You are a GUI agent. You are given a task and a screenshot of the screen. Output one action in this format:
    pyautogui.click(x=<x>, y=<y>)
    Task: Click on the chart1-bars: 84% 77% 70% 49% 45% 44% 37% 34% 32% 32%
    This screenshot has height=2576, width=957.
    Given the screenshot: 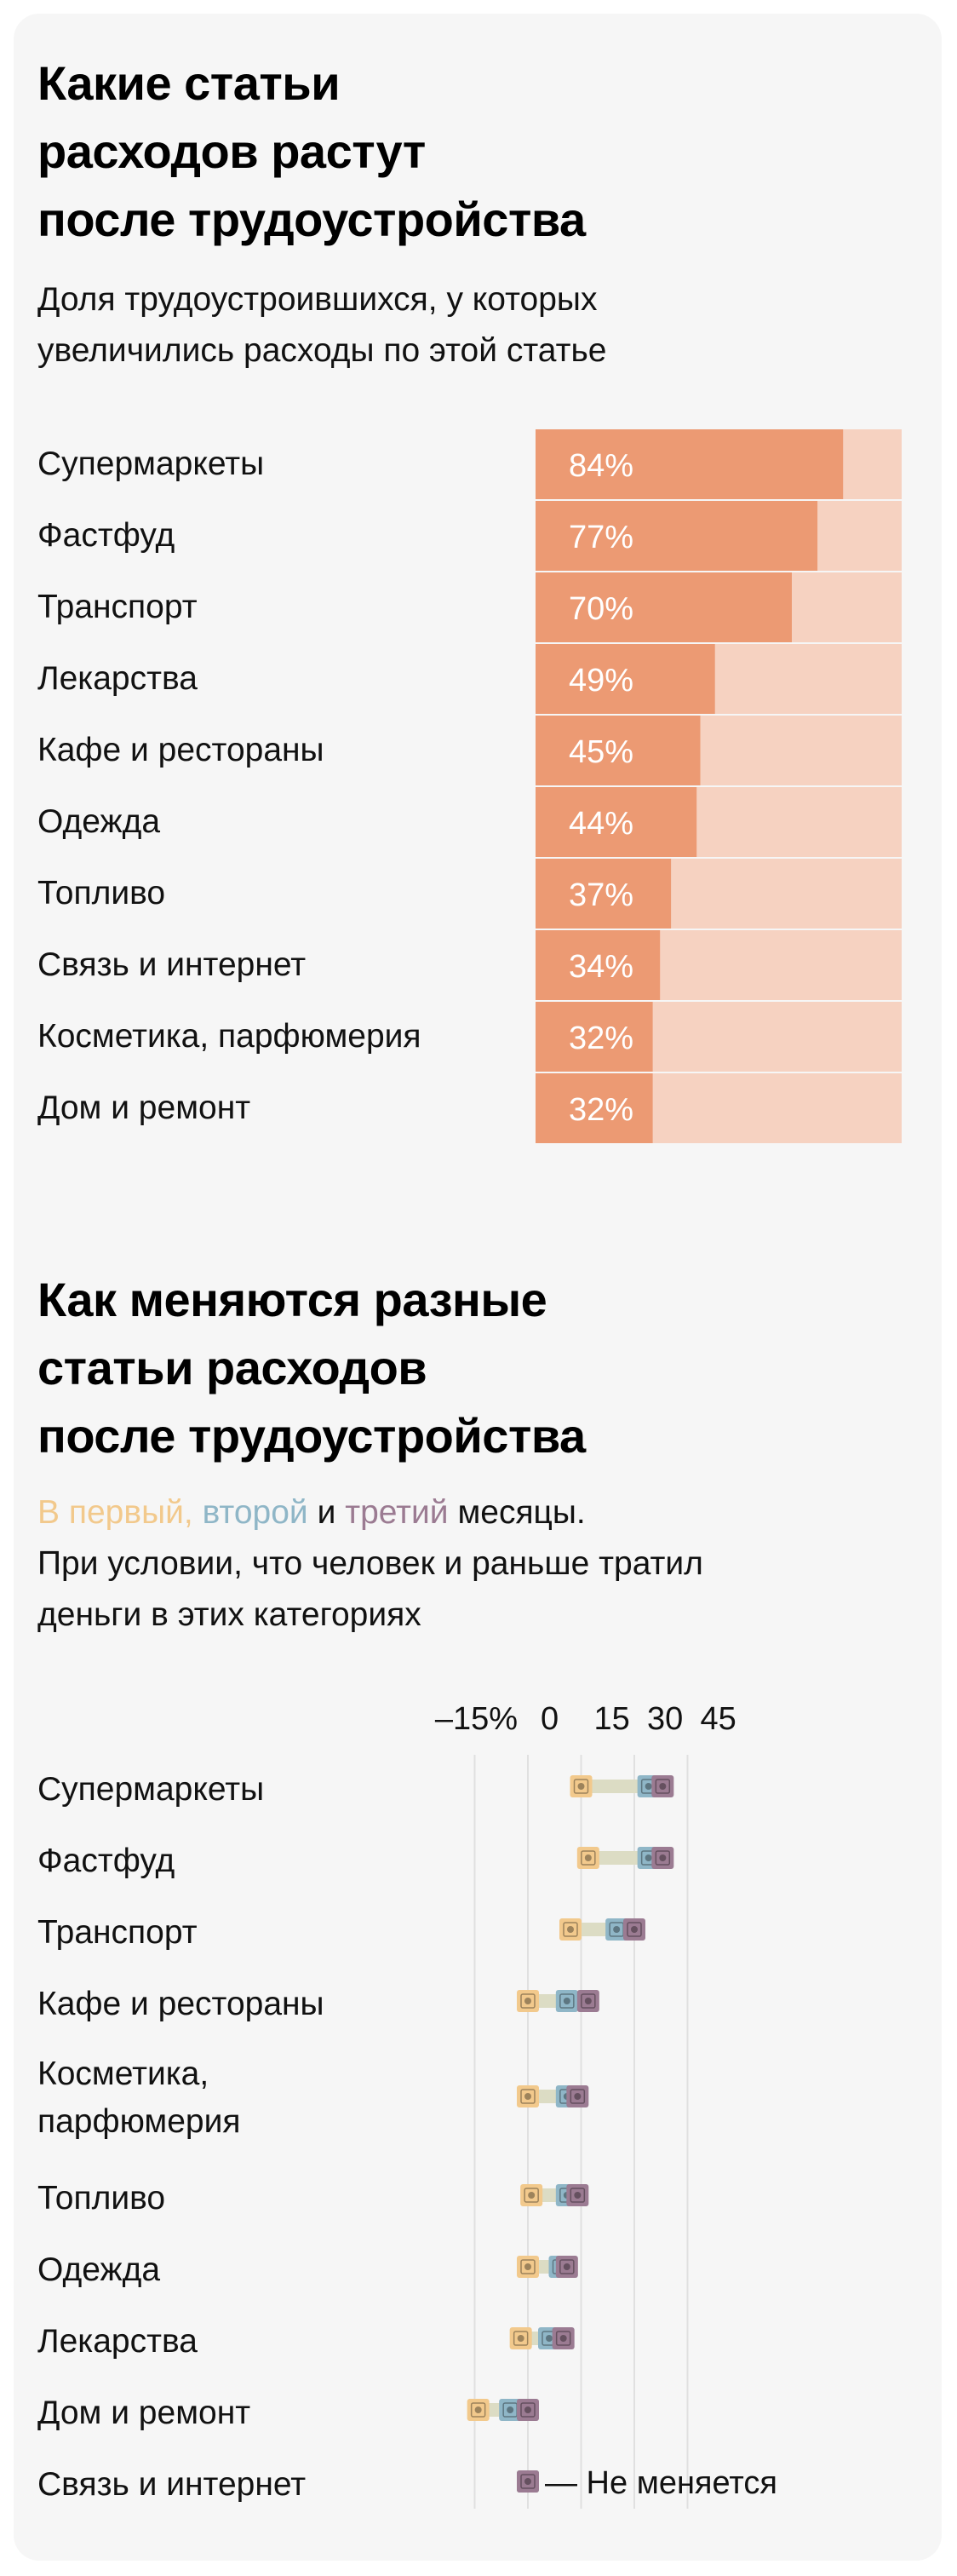 What is the action you would take?
    pyautogui.click(x=719, y=786)
    